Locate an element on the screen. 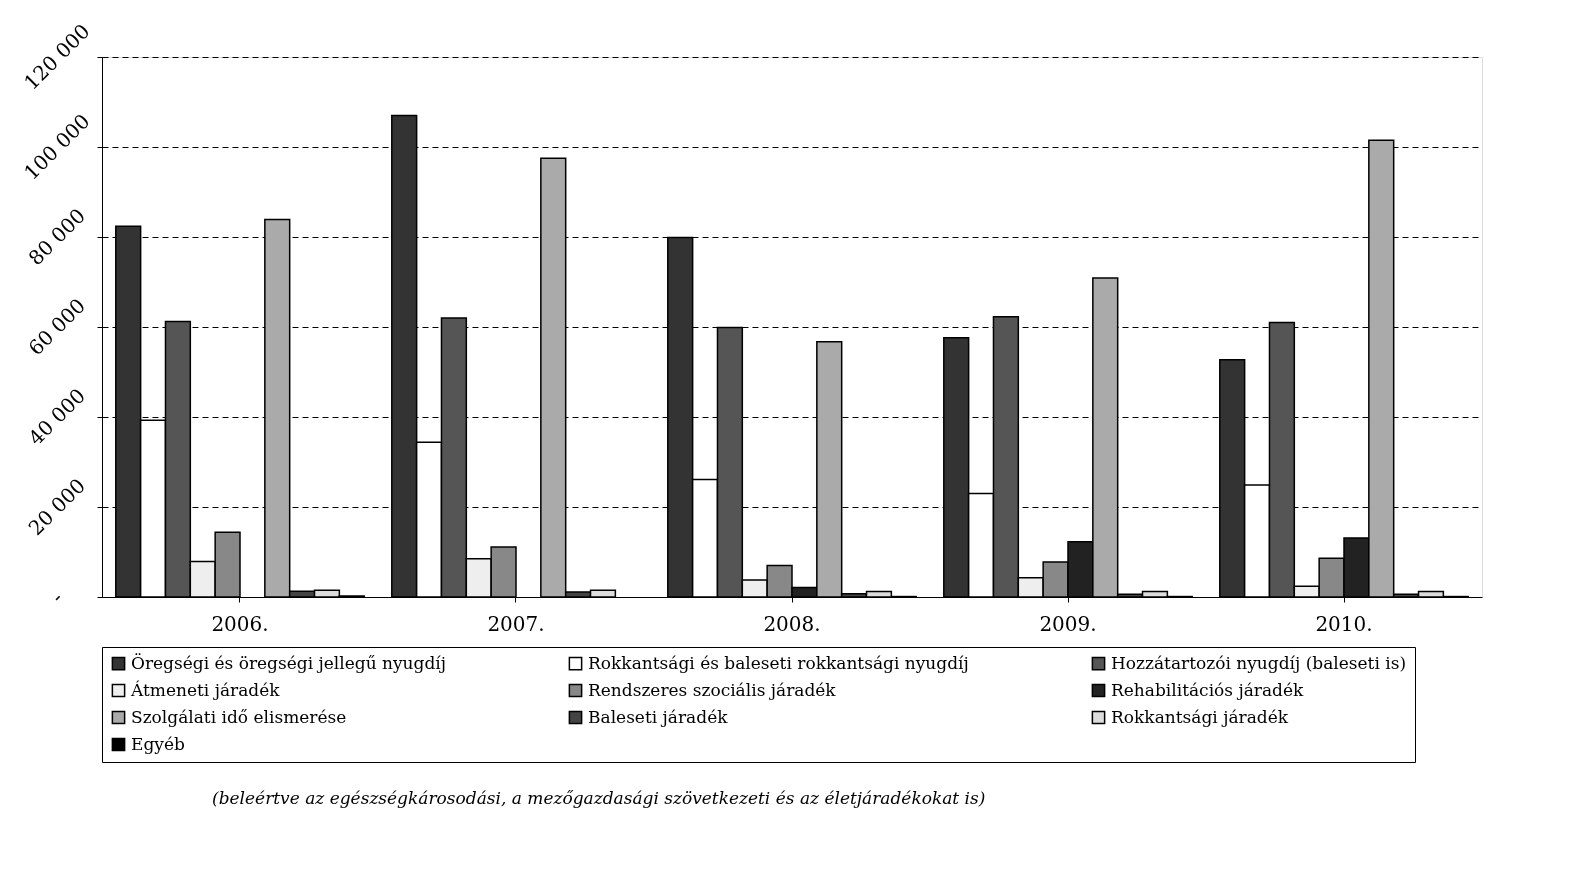  legend-label: Rokkantsági járadék is located at coordinates (1200, 716).